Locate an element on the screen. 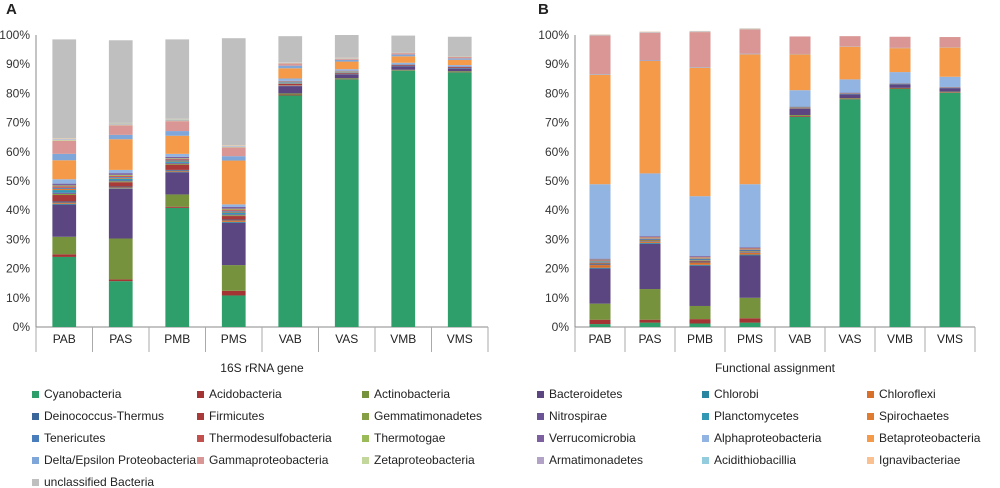 The height and width of the screenshot is (488, 1000). bar-segment-ignavibacteriae is located at coordinates (177, 119).